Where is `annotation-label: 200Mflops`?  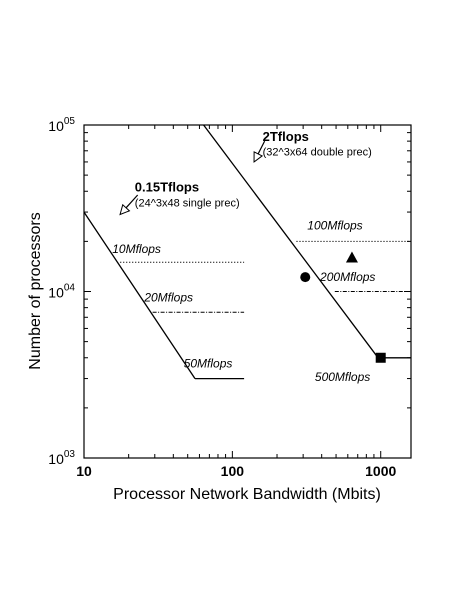 annotation-label: 200Mflops is located at coordinates (347, 277).